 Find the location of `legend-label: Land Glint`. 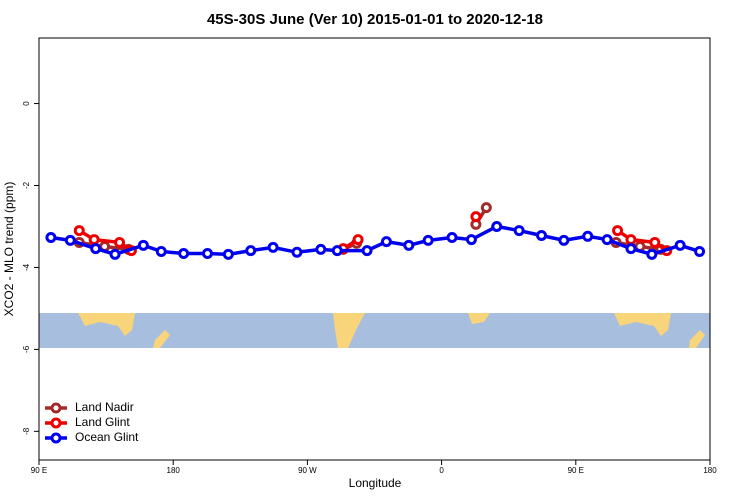

legend-label: Land Glint is located at coordinates (102, 422).